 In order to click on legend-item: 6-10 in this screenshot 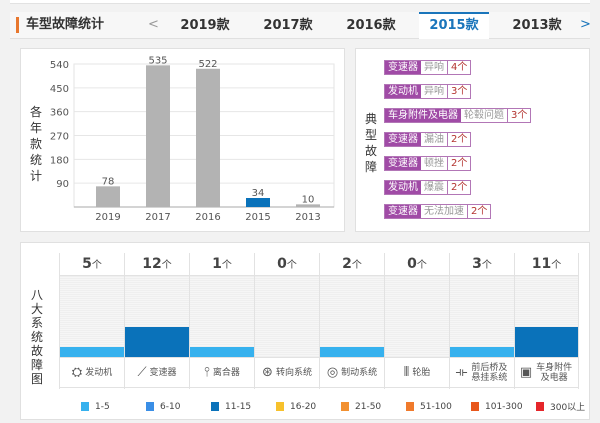, I will do `click(178, 406)`.